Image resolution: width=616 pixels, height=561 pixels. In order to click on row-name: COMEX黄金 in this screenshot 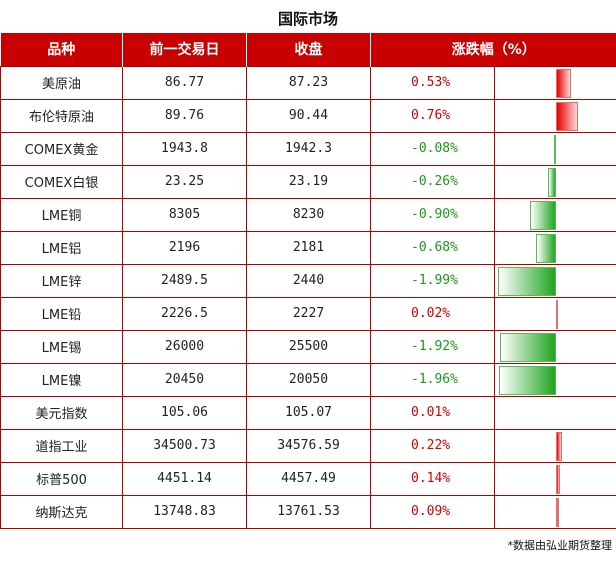, I will do `click(61, 148)`.